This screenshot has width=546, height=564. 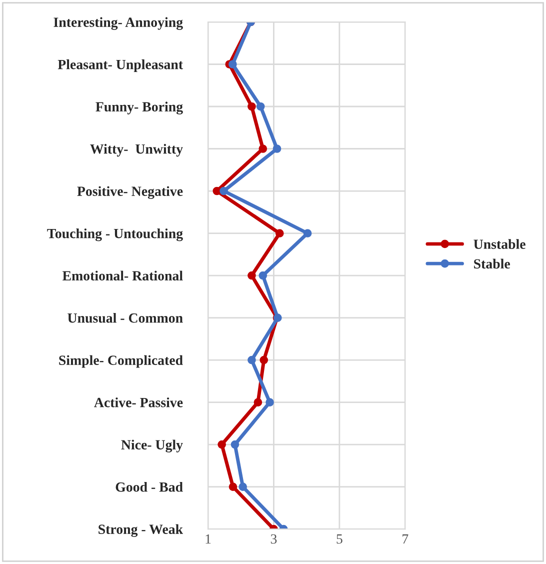 What do you see at coordinates (125, 317) in the screenshot?
I see `y-tick-label: Unusual - Common` at bounding box center [125, 317].